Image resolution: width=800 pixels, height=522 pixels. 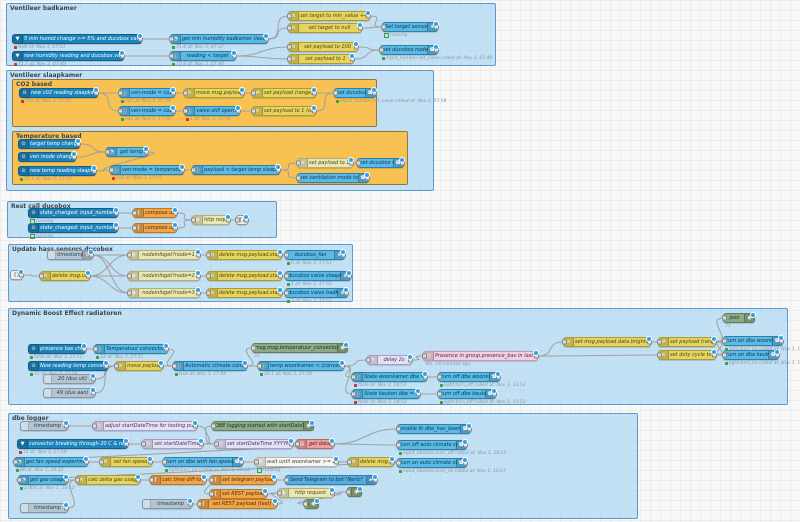 I want to click on node-state-woonkamer-dbe-on: ⓘ State woonkamer dbe = on, so click(x=389, y=376).